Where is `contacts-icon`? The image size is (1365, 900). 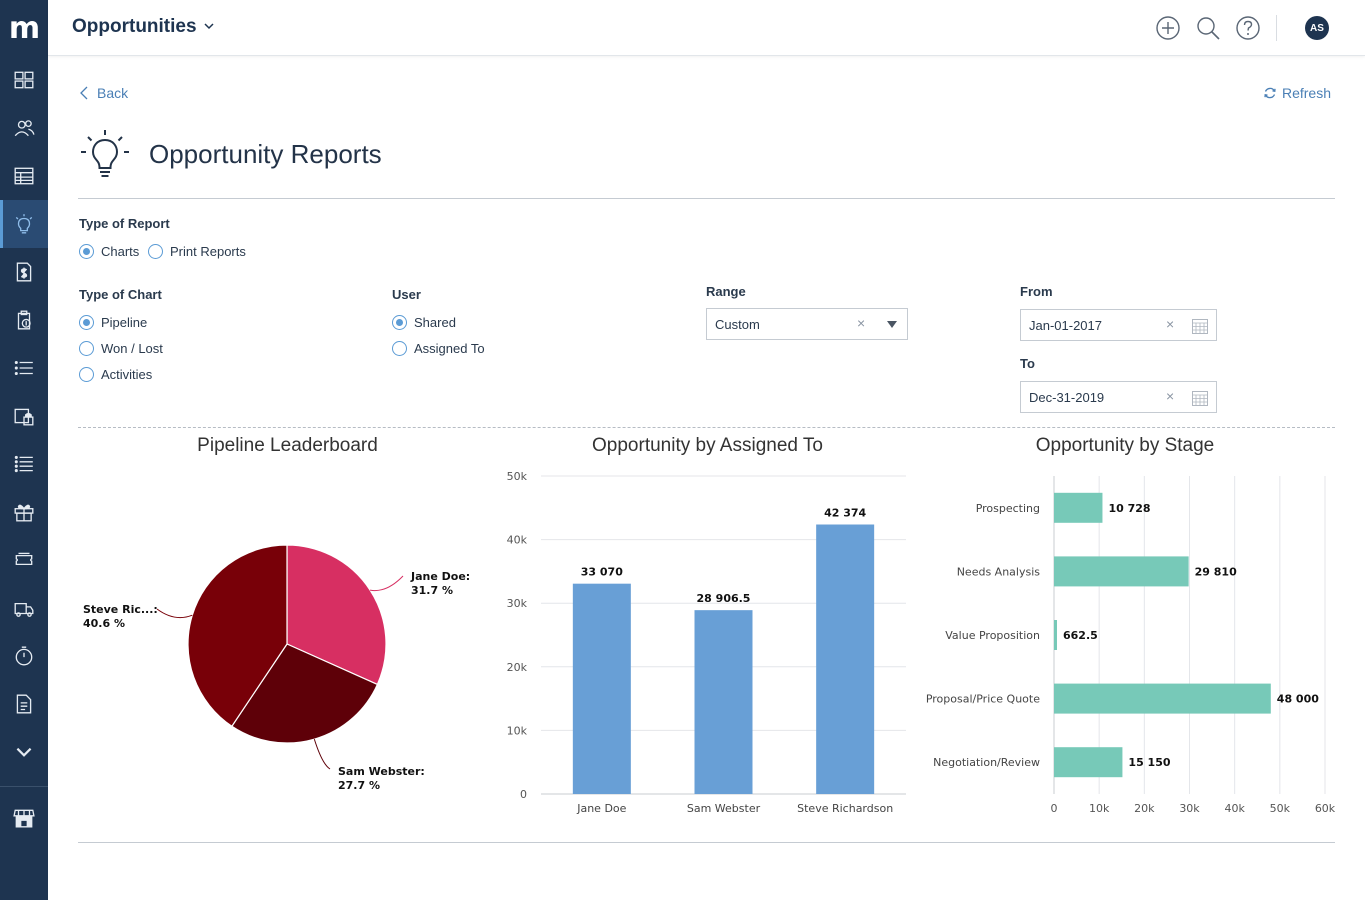
contacts-icon is located at coordinates (24, 128).